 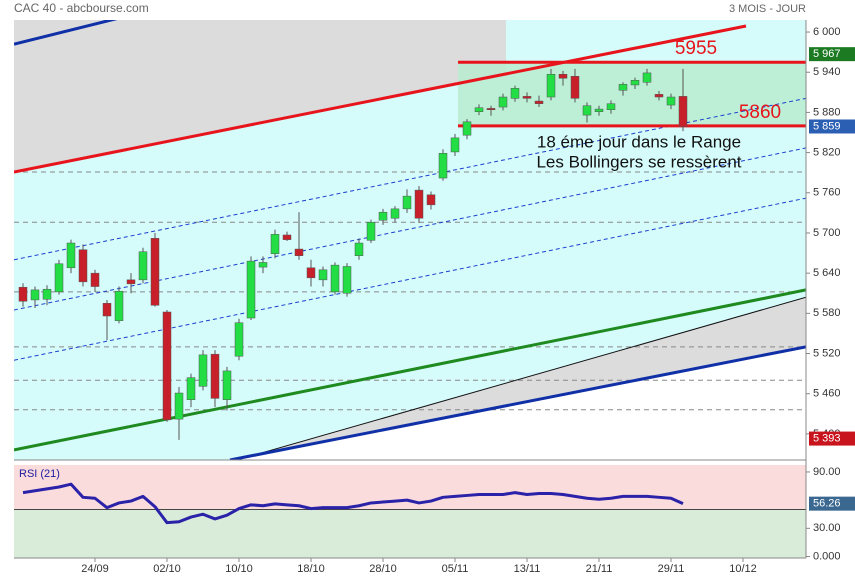 I want to click on x-tick-label: 13/11, so click(x=527, y=569).